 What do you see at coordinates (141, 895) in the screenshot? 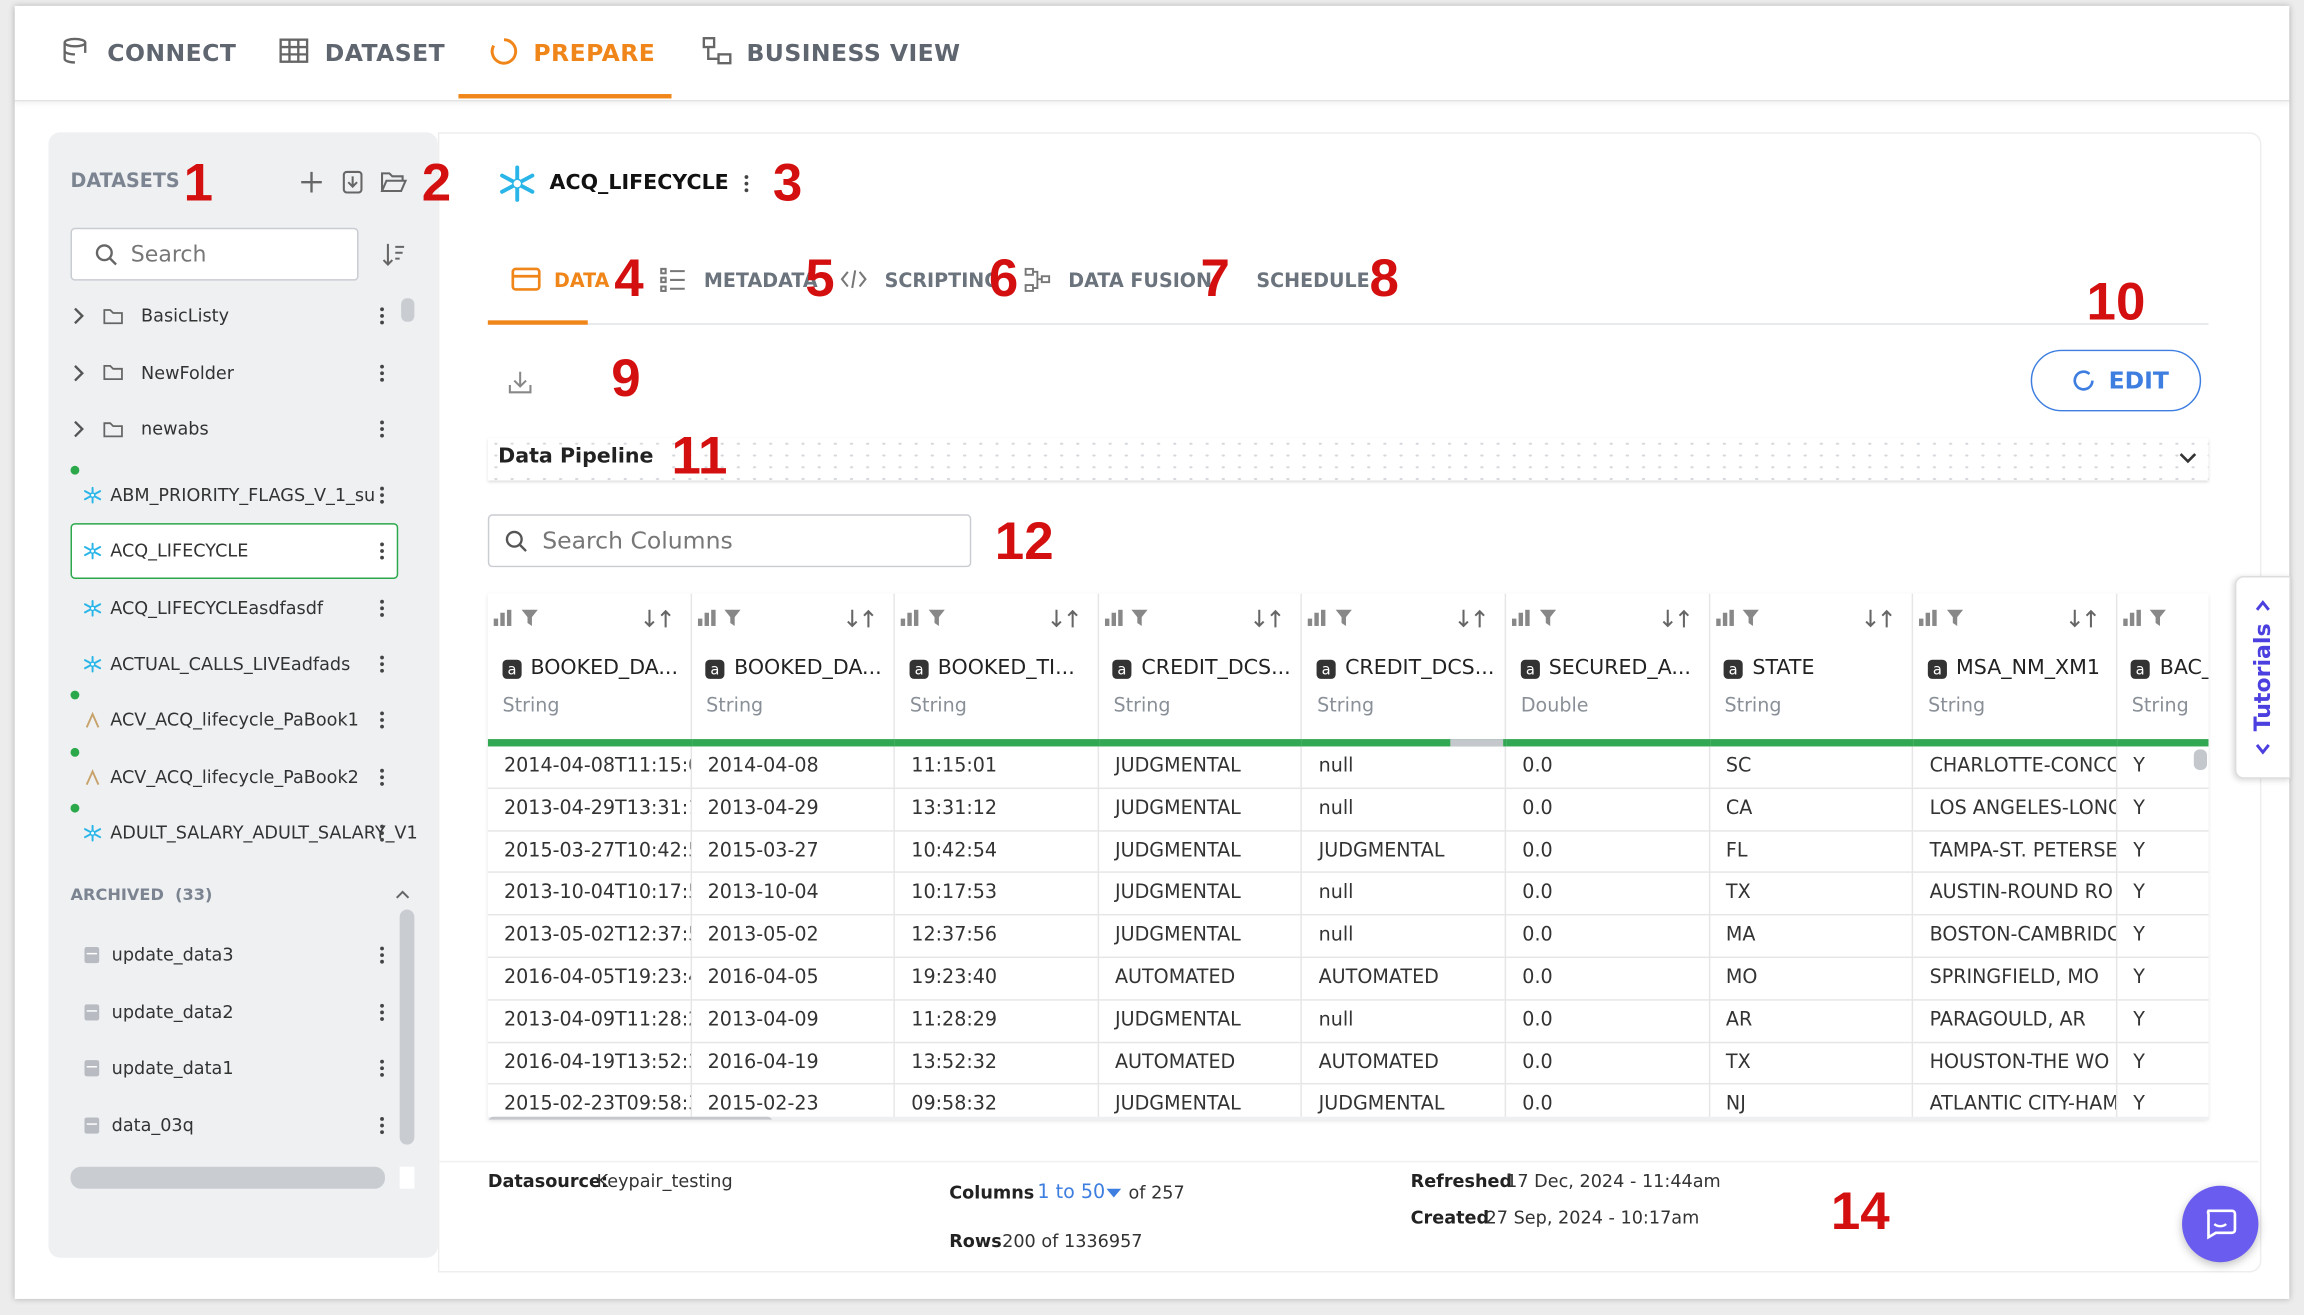
I see `archived-label: ARCHIVED (33)` at bounding box center [141, 895].